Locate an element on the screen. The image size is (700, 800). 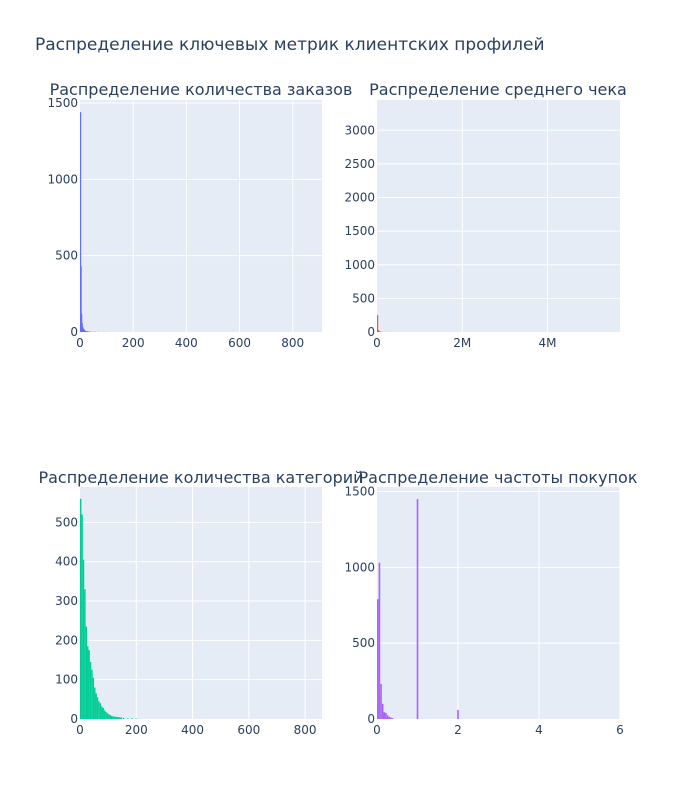
y-tick-label: 2500 is located at coordinates (359, 164).